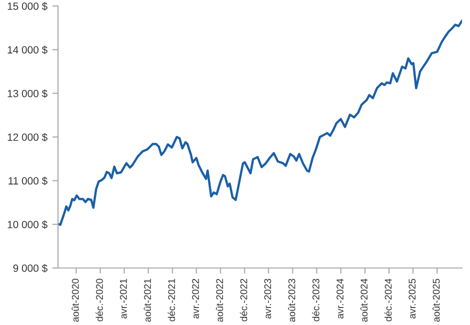  I want to click on x-tick-label: avr.-2024, so click(340, 298).